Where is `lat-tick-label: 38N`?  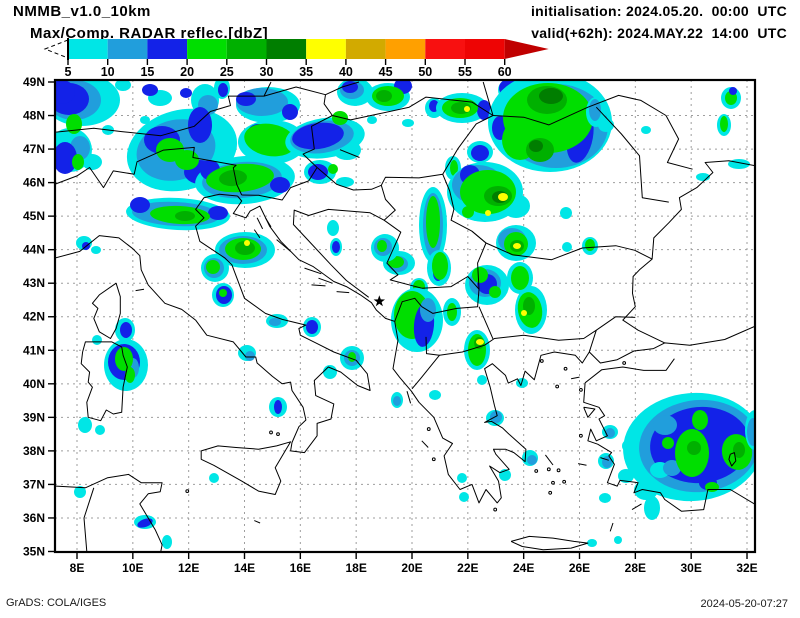
lat-tick-label: 38N is located at coordinates (34, 451).